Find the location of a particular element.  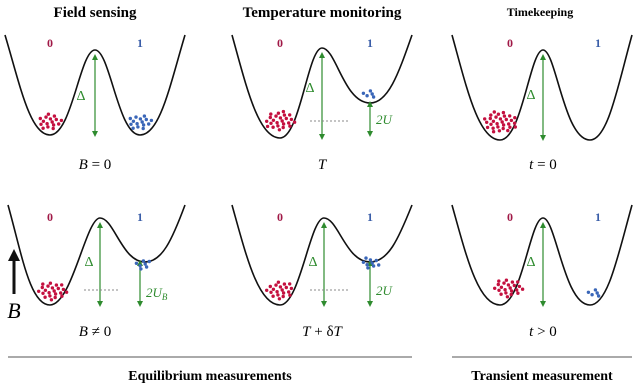

well-temperature-shifted: 0 1 Δ 2U is located at coordinates (322, 255).